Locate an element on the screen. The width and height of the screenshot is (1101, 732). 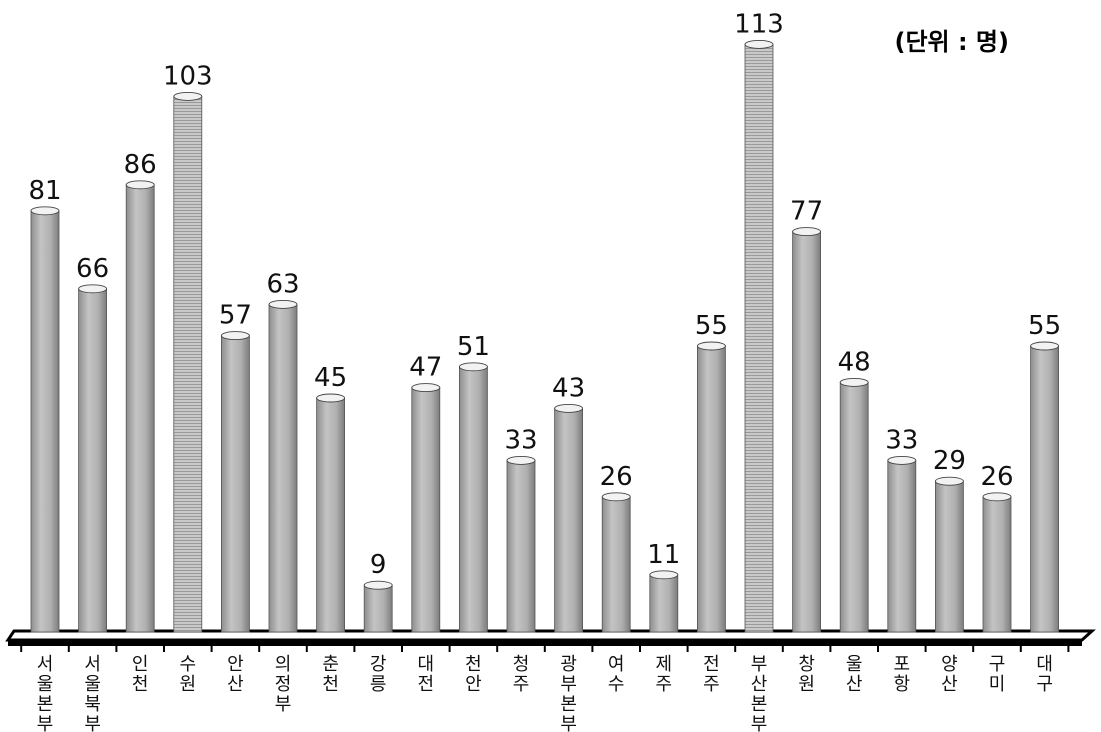
floor-top is located at coordinates (550, 635).